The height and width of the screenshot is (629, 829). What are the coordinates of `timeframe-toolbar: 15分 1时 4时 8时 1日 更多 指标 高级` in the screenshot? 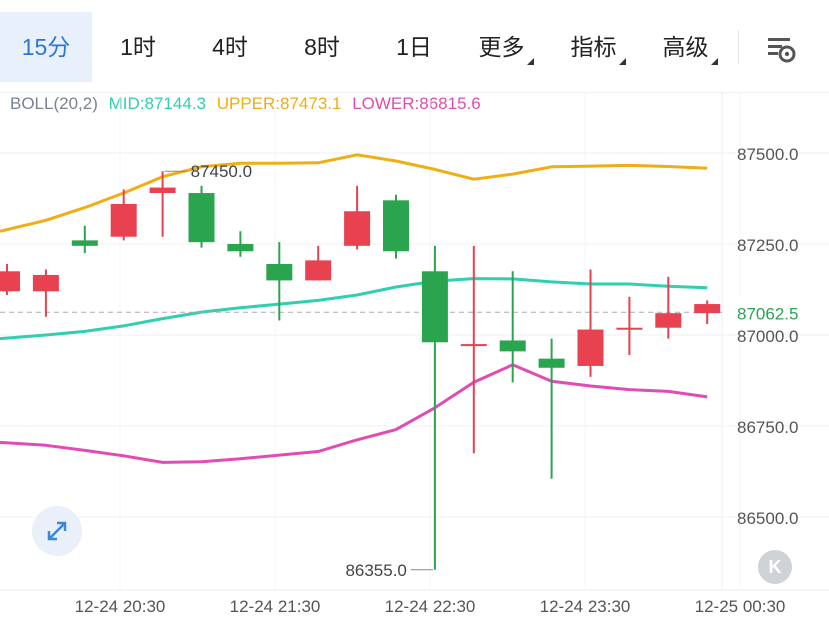 It's located at (414, 46).